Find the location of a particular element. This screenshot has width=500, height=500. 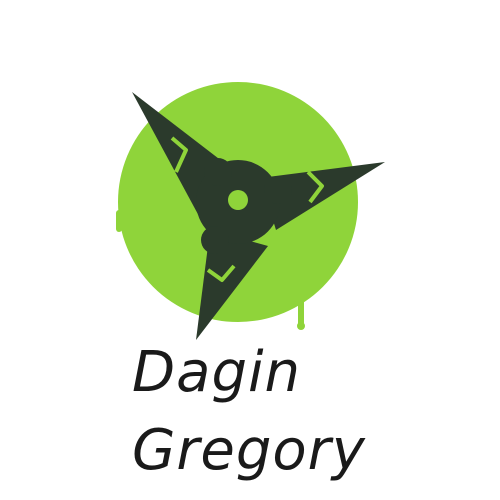

name-last: Gregory is located at coordinates (249, 450).